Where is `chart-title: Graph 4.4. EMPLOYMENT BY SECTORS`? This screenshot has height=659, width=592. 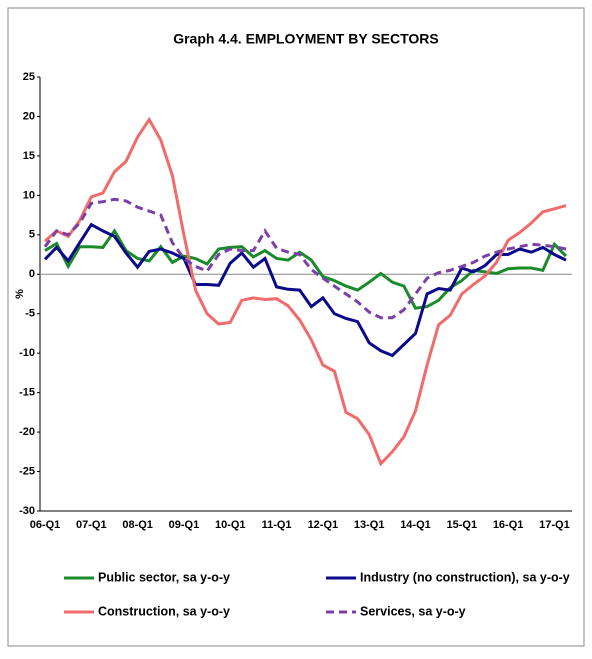 chart-title: Graph 4.4. EMPLOYMENT BY SECTORS is located at coordinates (306, 39).